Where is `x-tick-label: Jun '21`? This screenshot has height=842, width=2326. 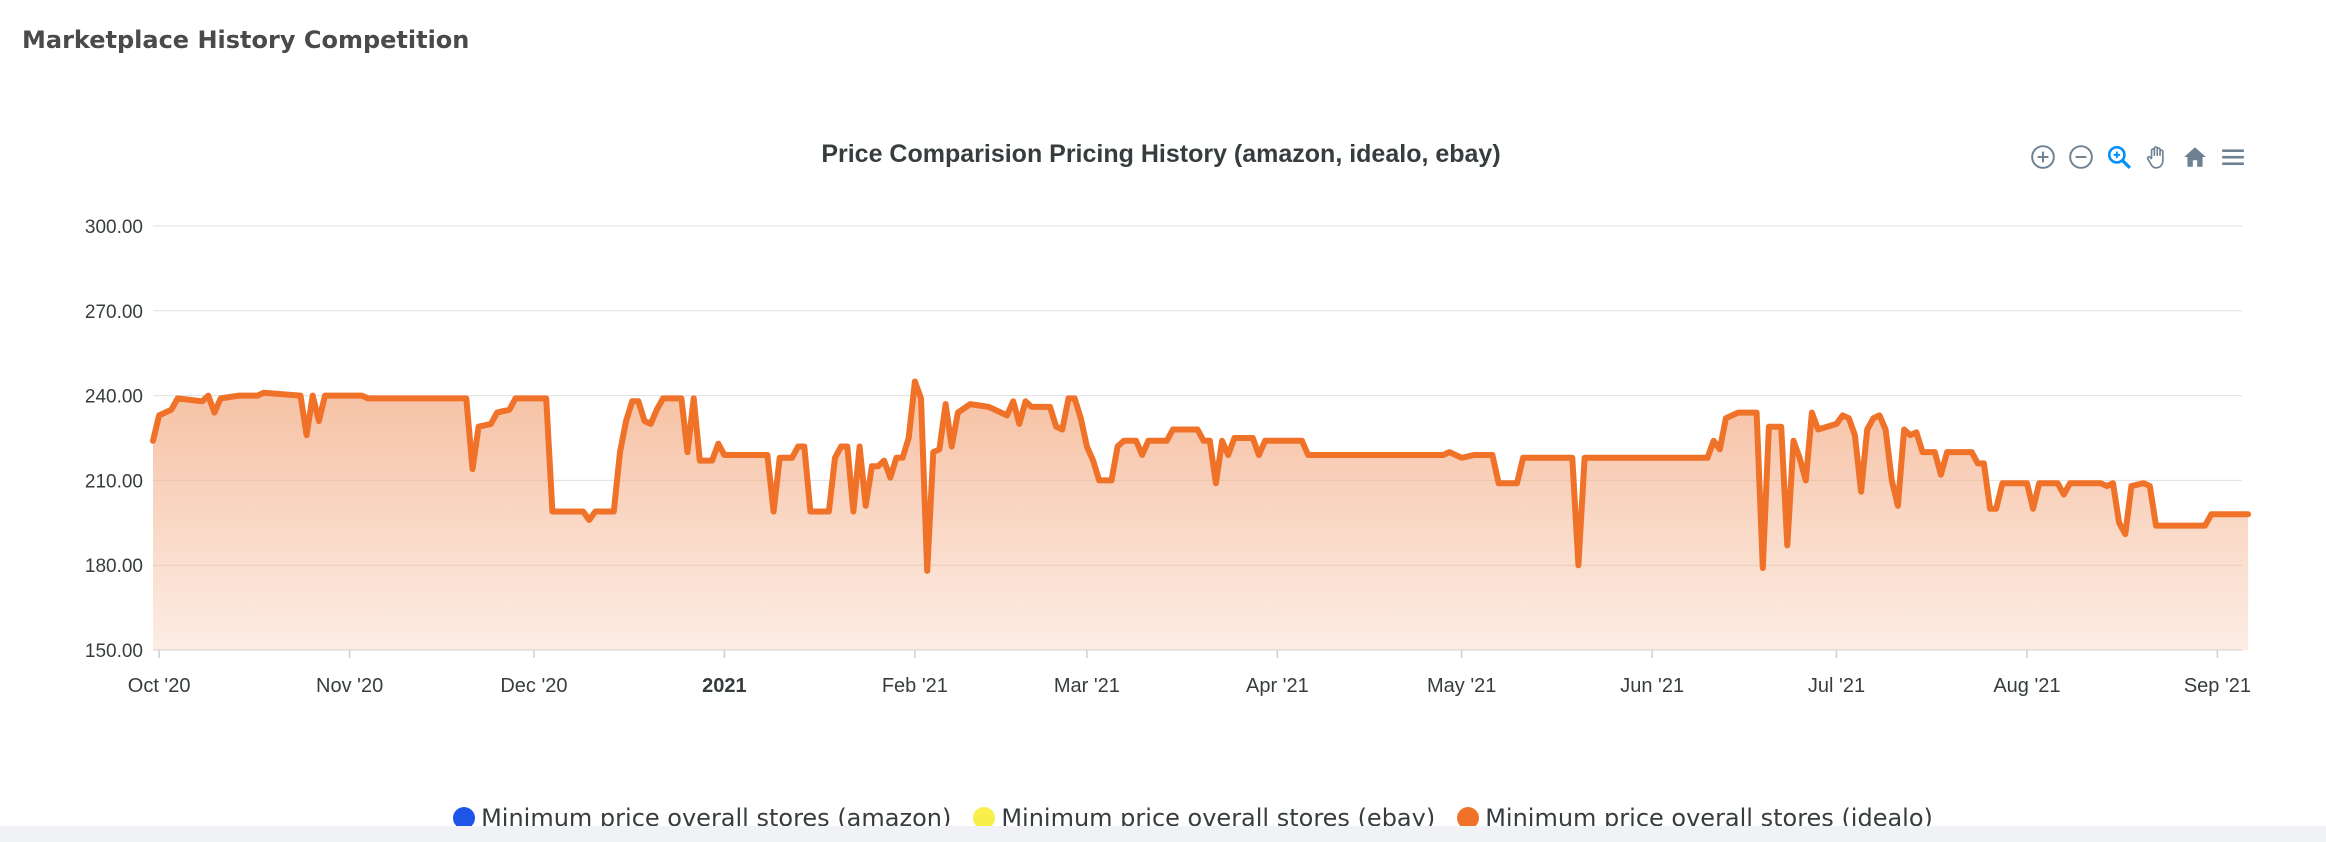
x-tick-label: Jun '21 is located at coordinates (1652, 686).